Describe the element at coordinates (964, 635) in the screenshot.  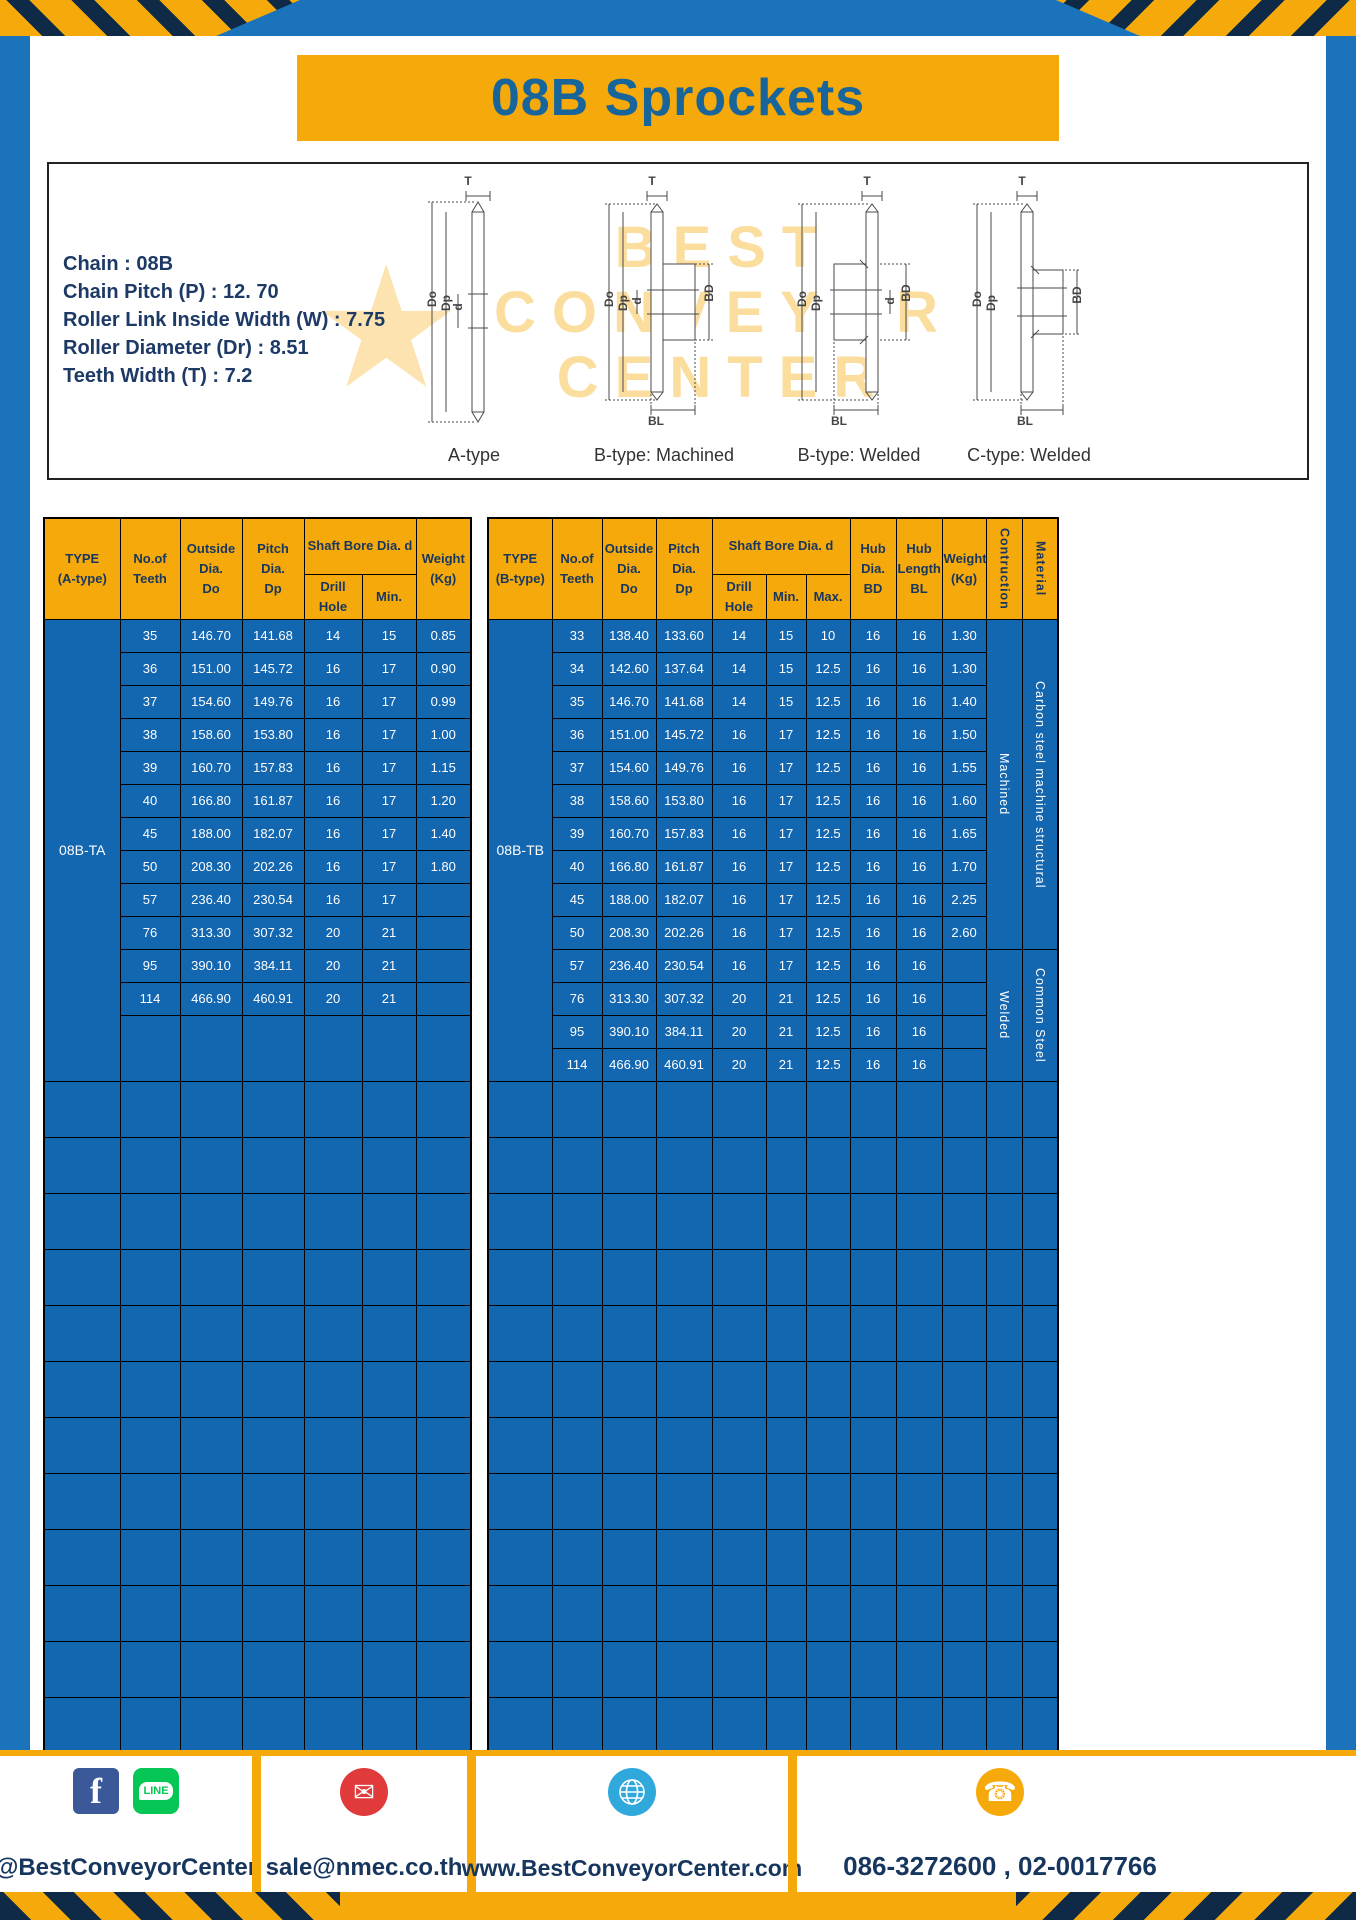
I see `table-cell: 1.30` at that location.